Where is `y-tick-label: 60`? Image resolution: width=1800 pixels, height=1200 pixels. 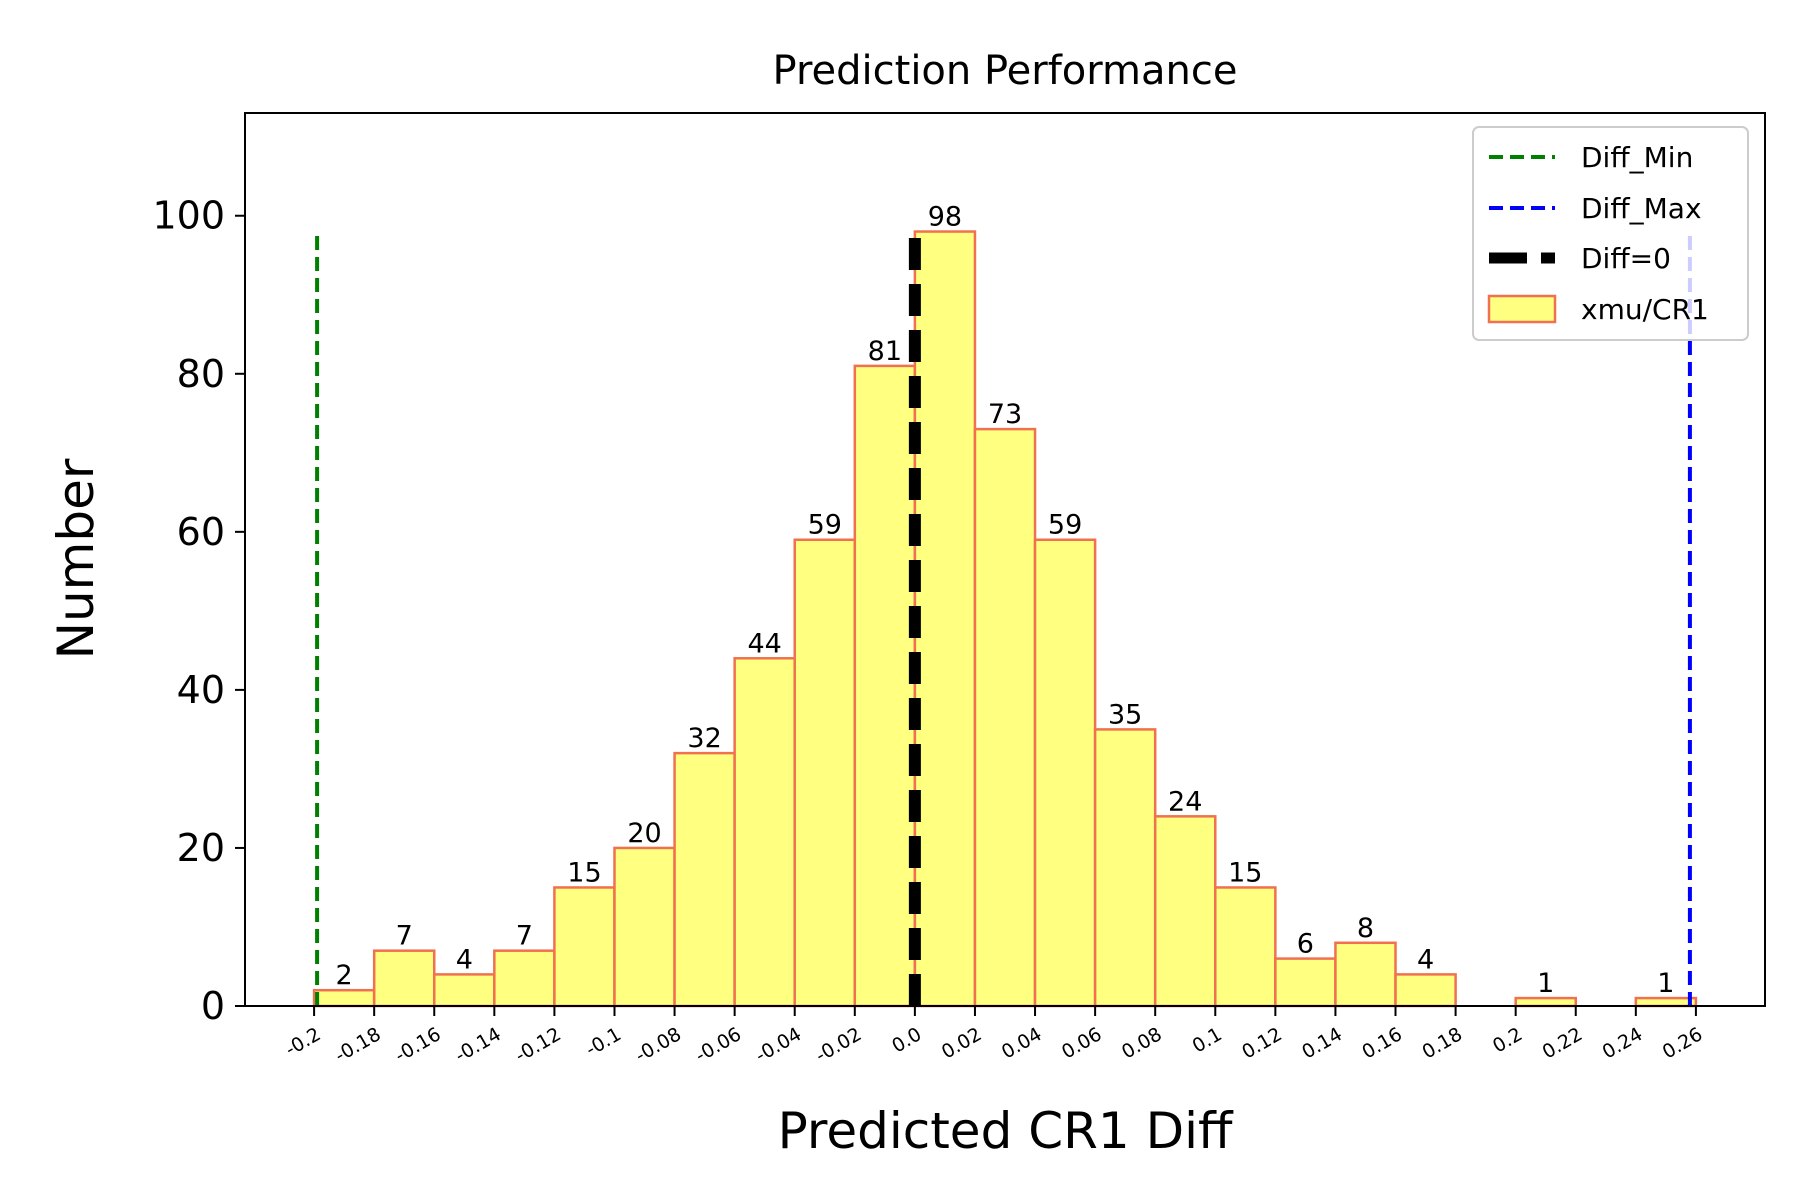 y-tick-label: 60 is located at coordinates (201, 532).